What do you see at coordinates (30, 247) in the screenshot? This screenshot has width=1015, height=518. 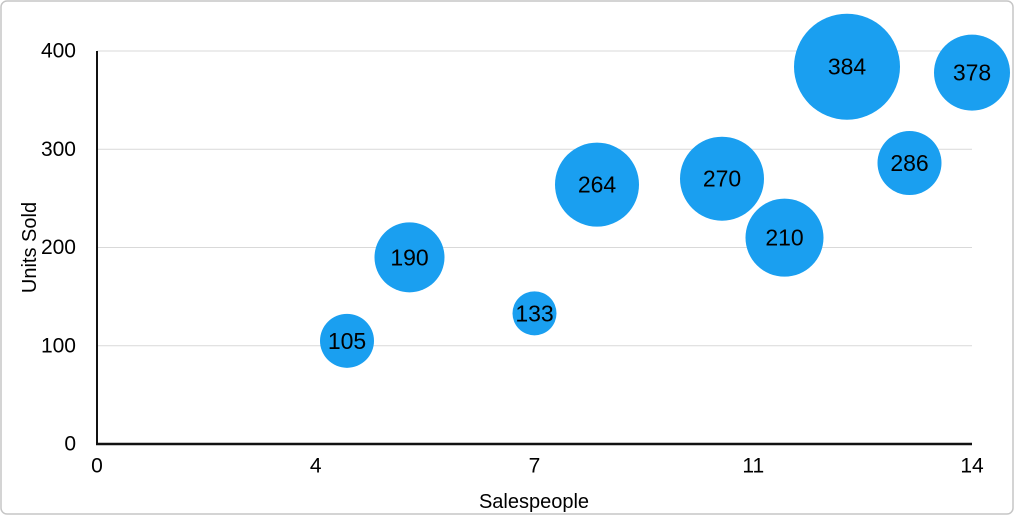 I see `y-axis-title: Units Sold` at bounding box center [30, 247].